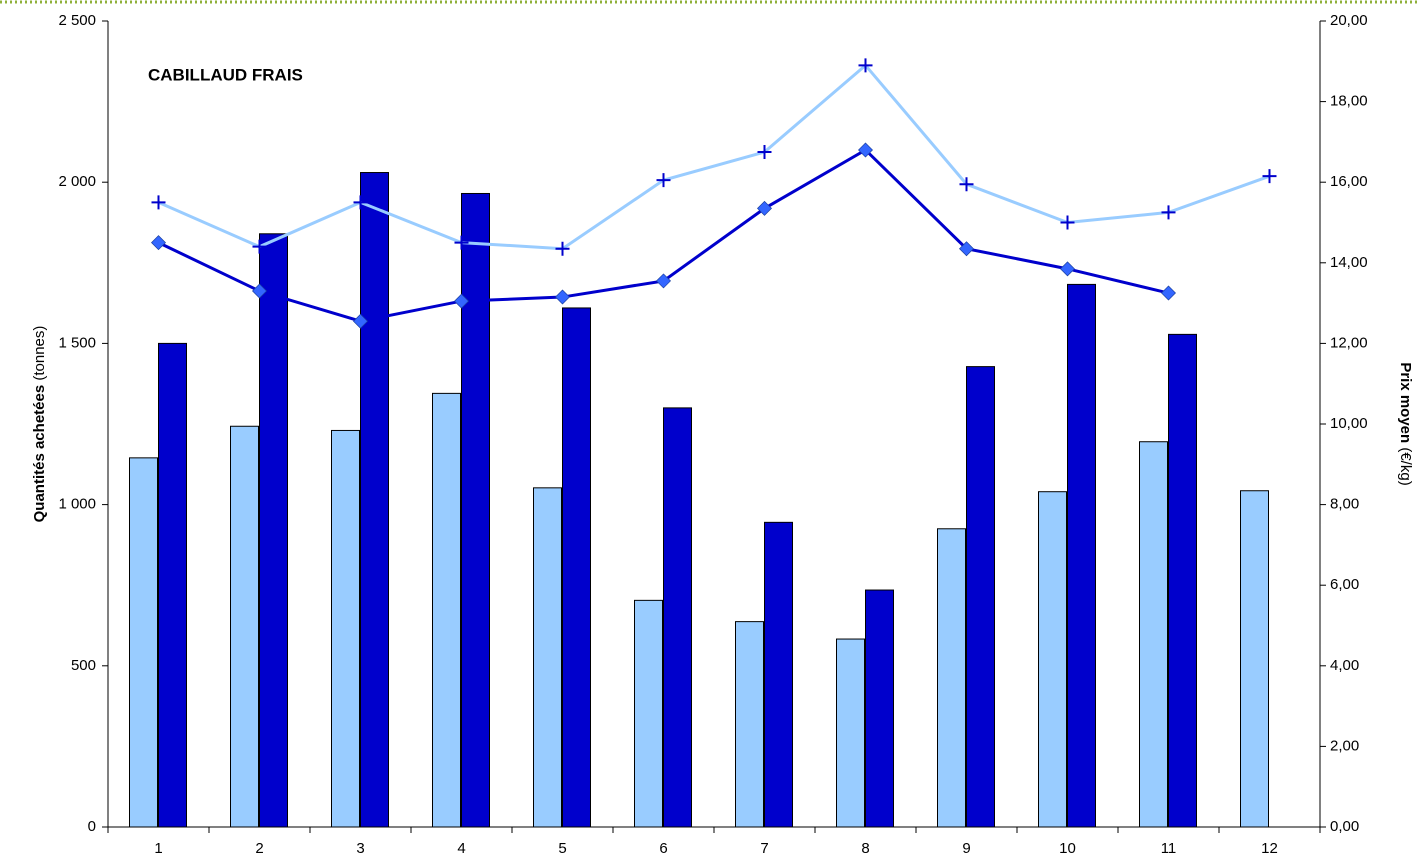  What do you see at coordinates (1405, 466) in the screenshot?
I see `y2-axis-label-unit: (€/kg)` at bounding box center [1405, 466].